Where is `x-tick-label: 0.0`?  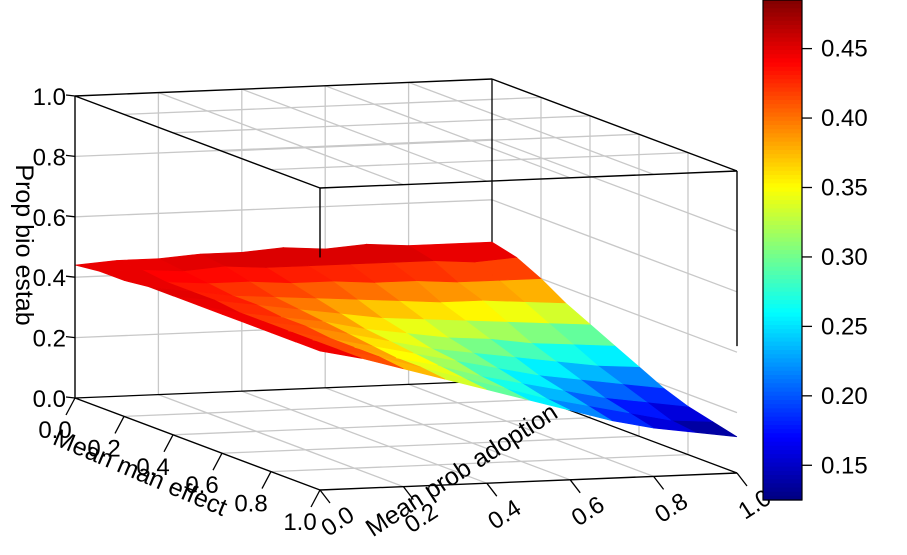
x-tick-label: 0.0 is located at coordinates (54, 430).